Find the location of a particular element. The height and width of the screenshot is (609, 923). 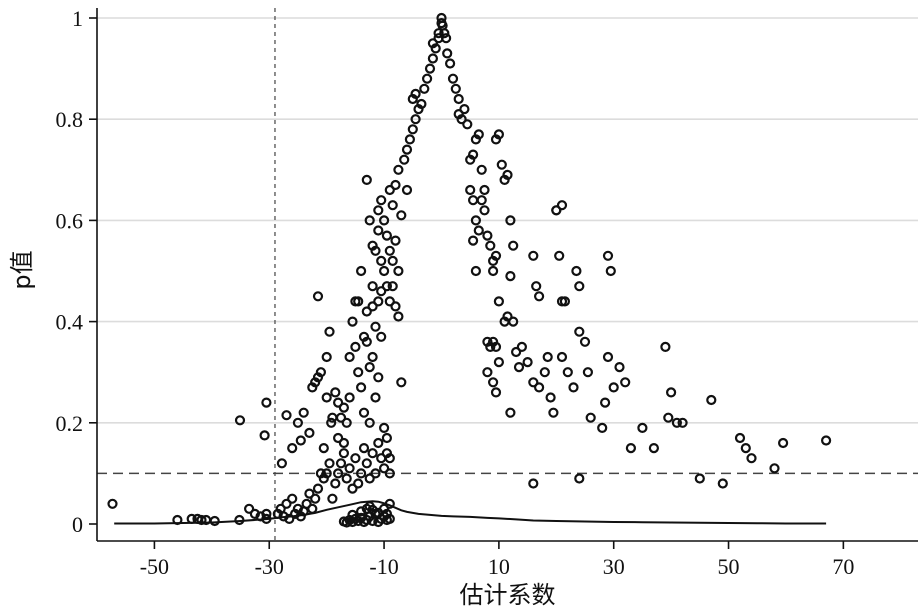

x-tick-label: 50 is located at coordinates (729, 566).